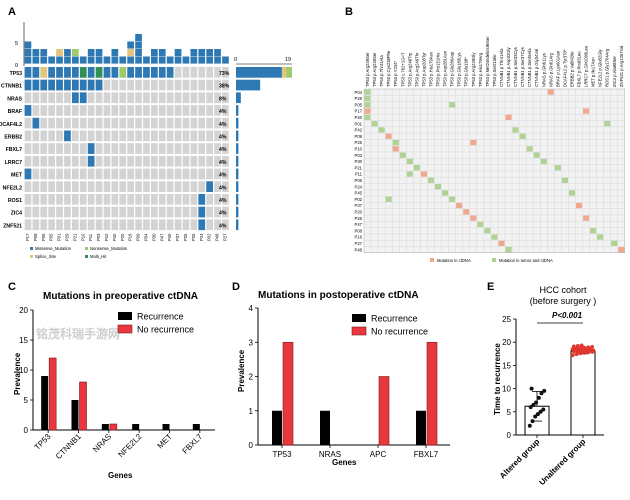  What do you see at coordinates (130, 446) in the screenshot?
I see `x-tick-label: NFE2L2` at bounding box center [130, 446].